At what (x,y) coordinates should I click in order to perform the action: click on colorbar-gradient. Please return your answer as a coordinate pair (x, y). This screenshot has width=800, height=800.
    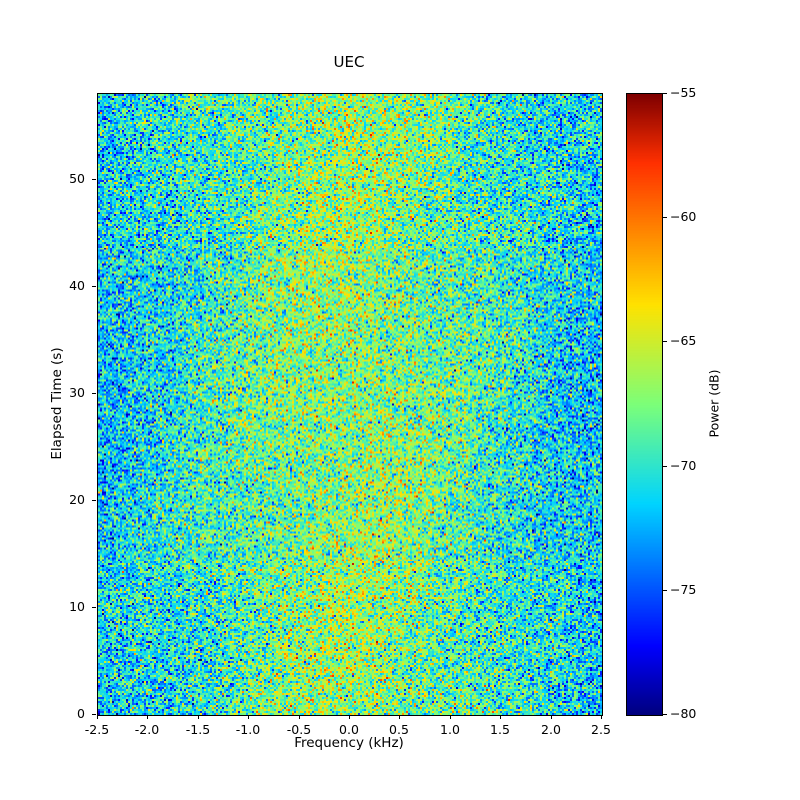
    Looking at the image, I should click on (644, 404).